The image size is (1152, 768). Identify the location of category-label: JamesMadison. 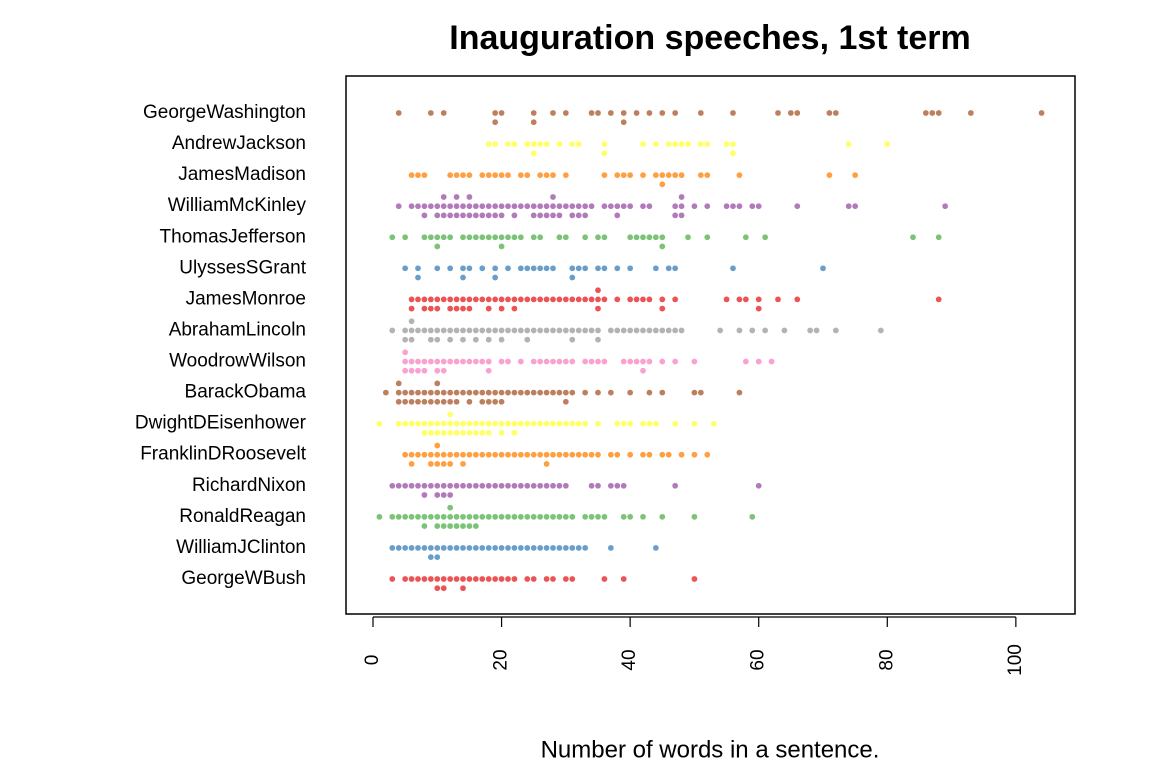
(242, 174).